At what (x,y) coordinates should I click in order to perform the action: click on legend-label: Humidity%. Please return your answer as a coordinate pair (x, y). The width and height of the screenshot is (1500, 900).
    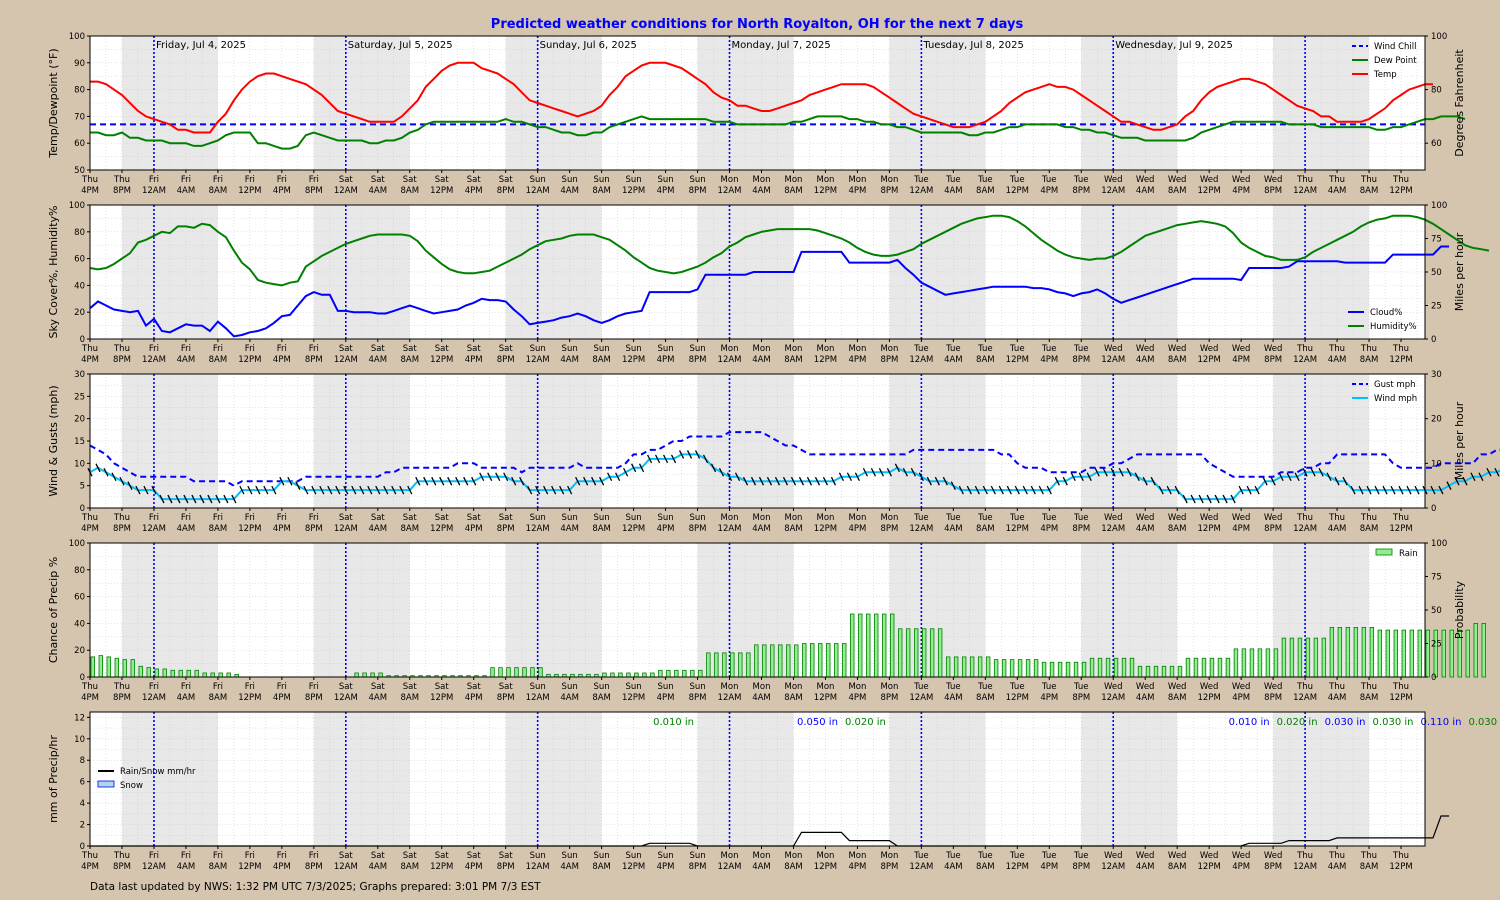
    Looking at the image, I should click on (1393, 327).